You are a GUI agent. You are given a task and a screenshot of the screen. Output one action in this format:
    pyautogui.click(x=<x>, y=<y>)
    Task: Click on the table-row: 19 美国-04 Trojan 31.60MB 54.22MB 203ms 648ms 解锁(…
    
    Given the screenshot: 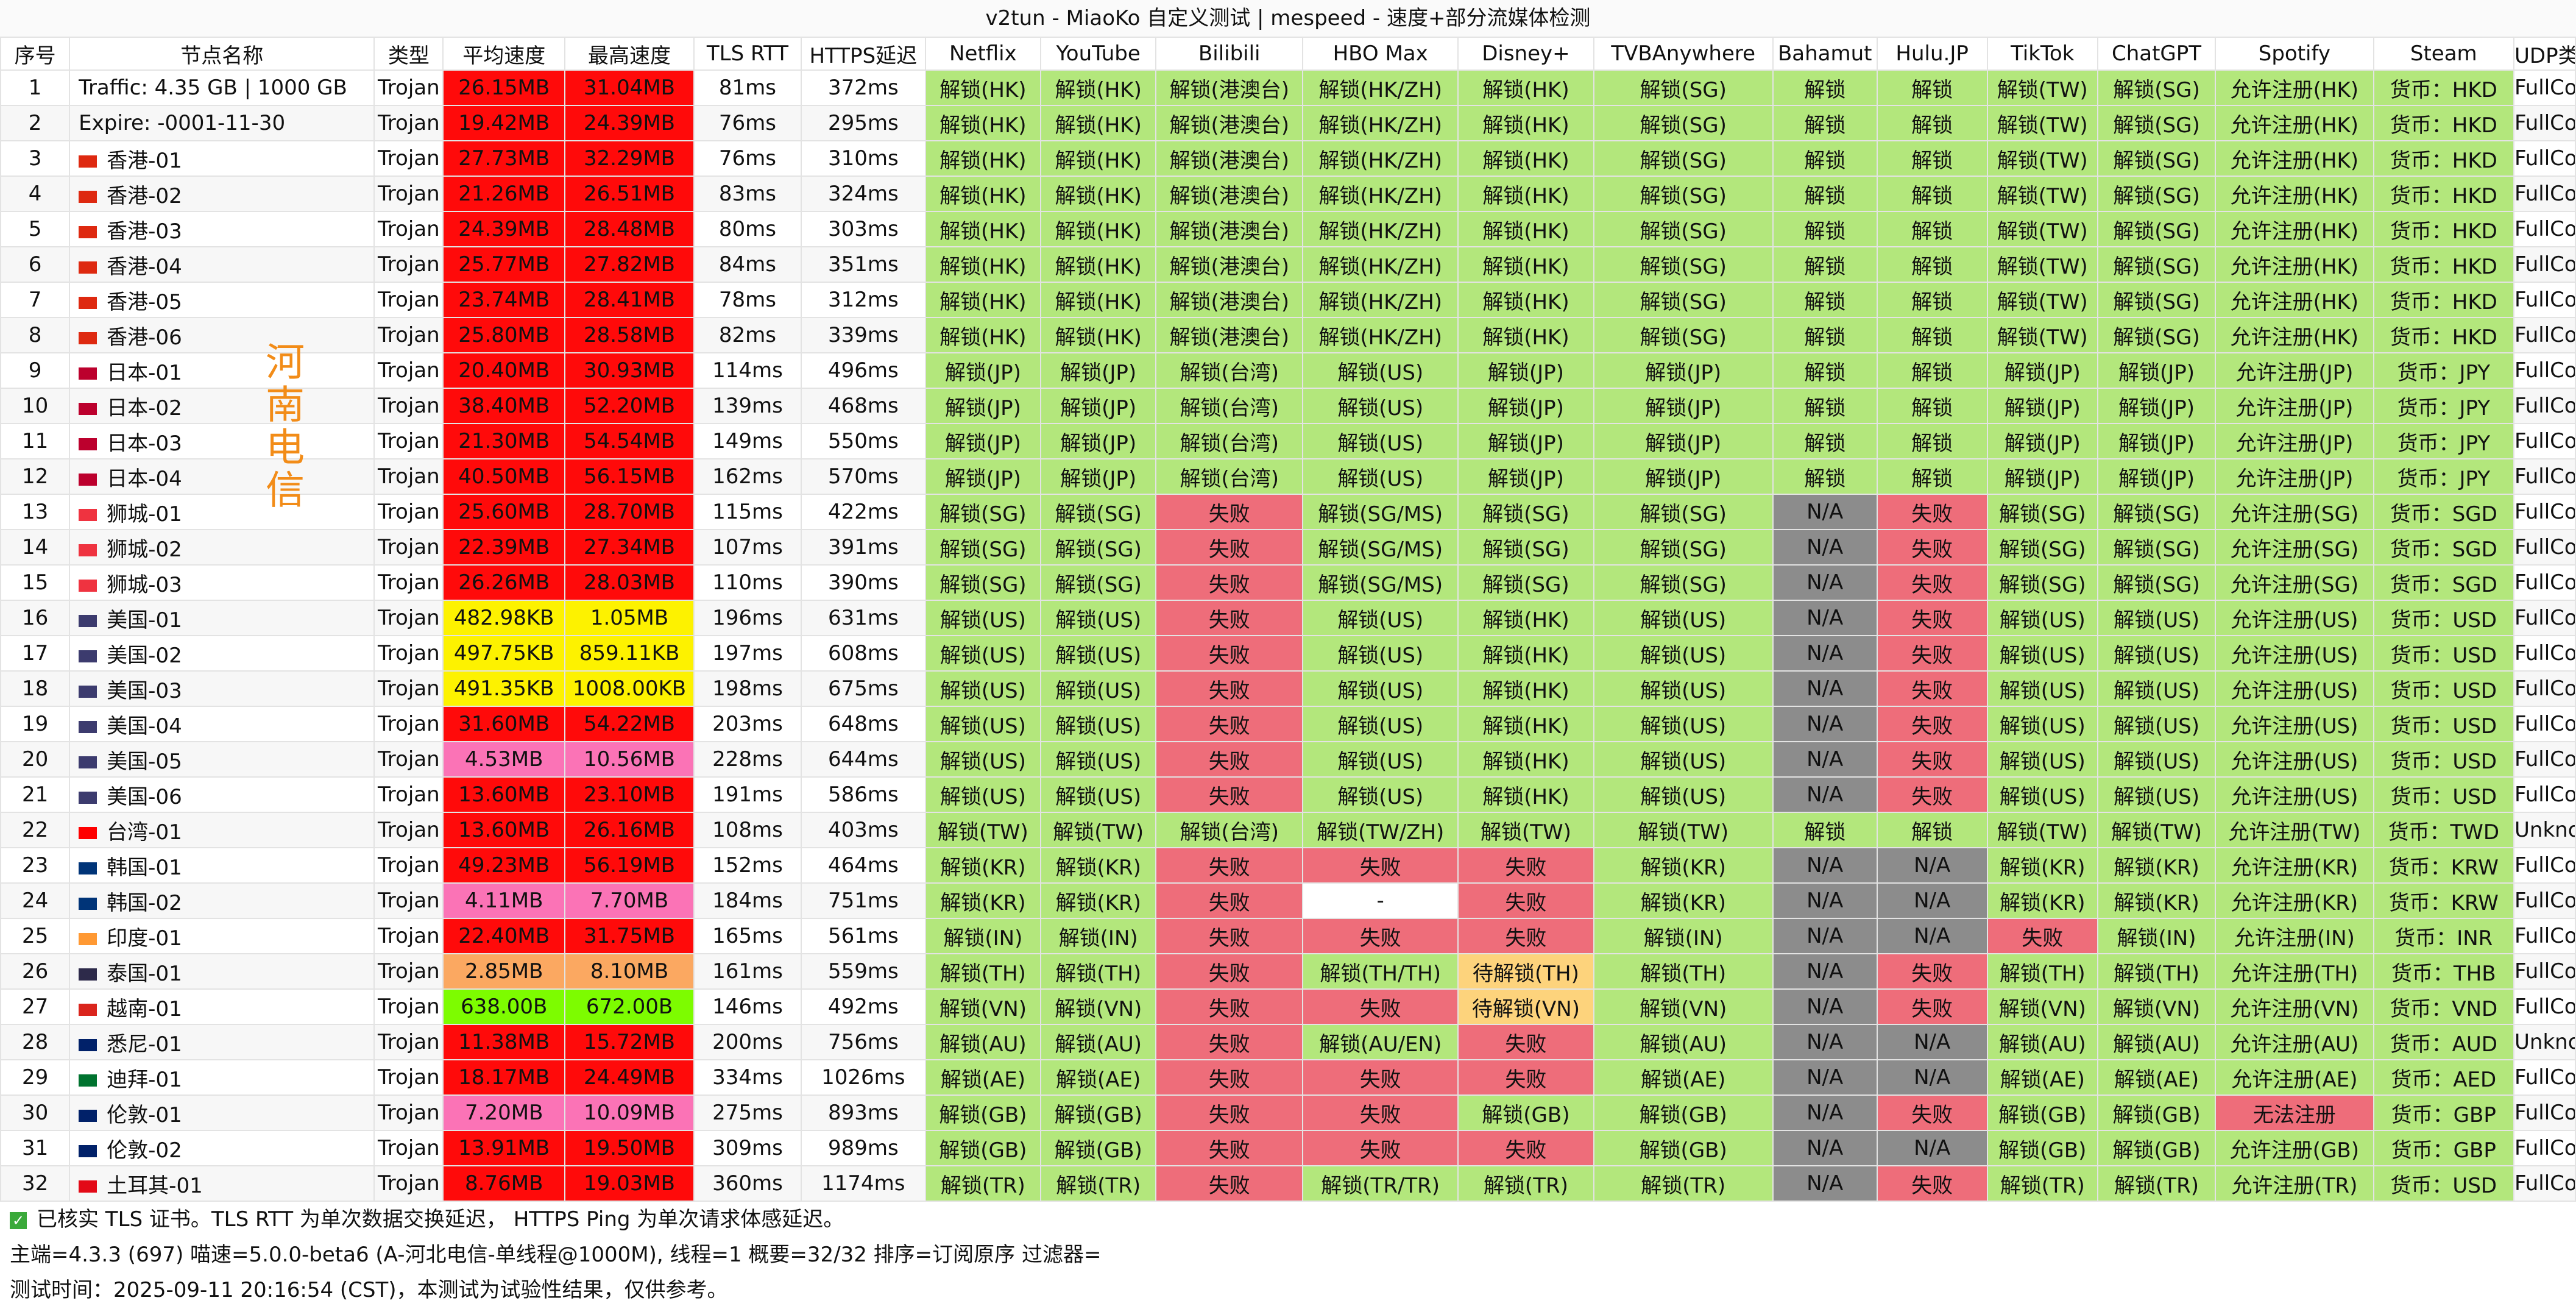 What is the action you would take?
    pyautogui.click(x=1288, y=724)
    